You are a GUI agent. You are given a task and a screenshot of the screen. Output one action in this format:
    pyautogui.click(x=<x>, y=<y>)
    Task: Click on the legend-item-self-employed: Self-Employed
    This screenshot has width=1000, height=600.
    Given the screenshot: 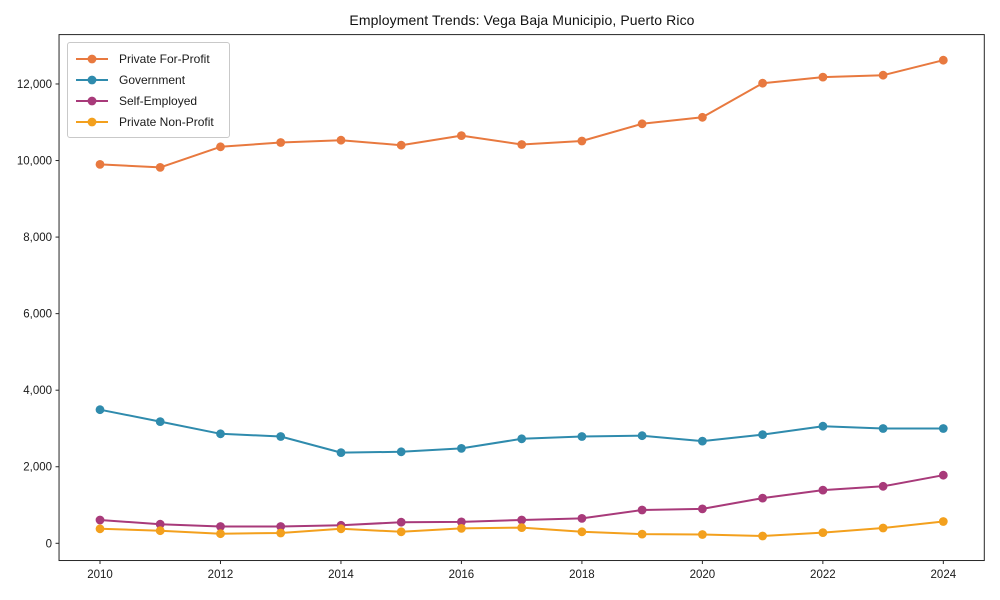 What is the action you would take?
    pyautogui.click(x=144, y=100)
    